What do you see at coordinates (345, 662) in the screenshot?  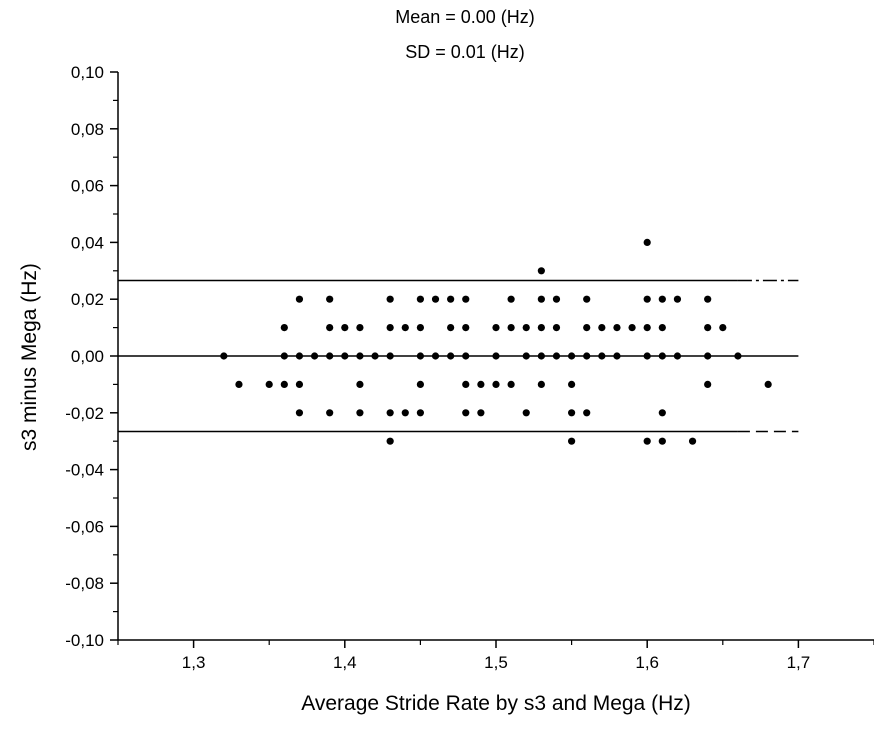 I see `x-tick-label: 1,4` at bounding box center [345, 662].